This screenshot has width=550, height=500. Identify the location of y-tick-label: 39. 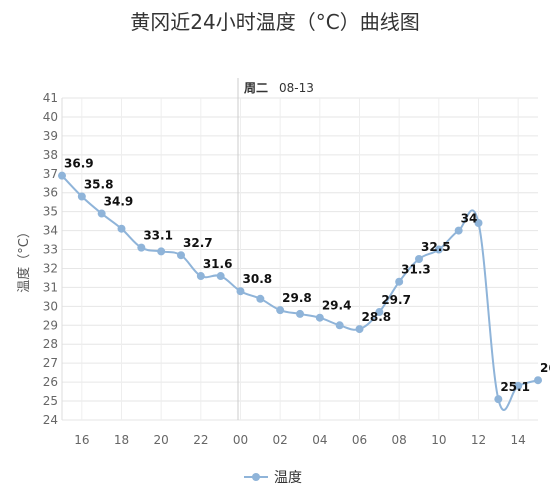
(50, 136).